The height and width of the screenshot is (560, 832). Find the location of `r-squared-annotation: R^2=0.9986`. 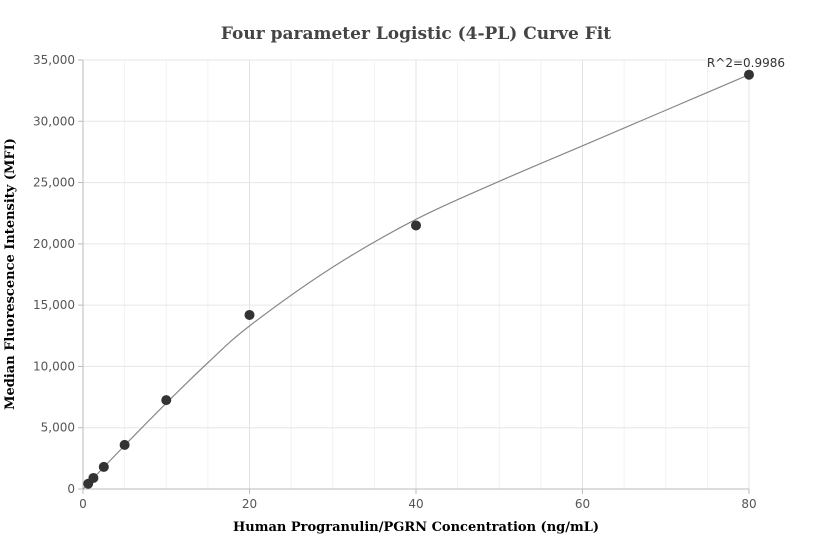

r-squared-annotation: R^2=0.9986 is located at coordinates (746, 63).